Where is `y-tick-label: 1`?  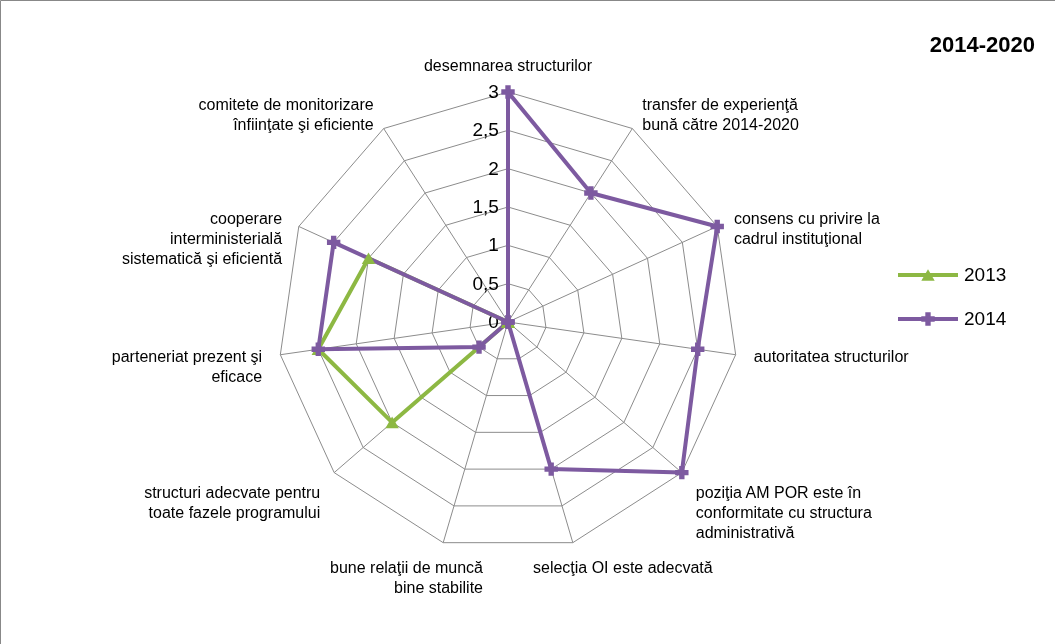
y-tick-label: 1 is located at coordinates (493, 245).